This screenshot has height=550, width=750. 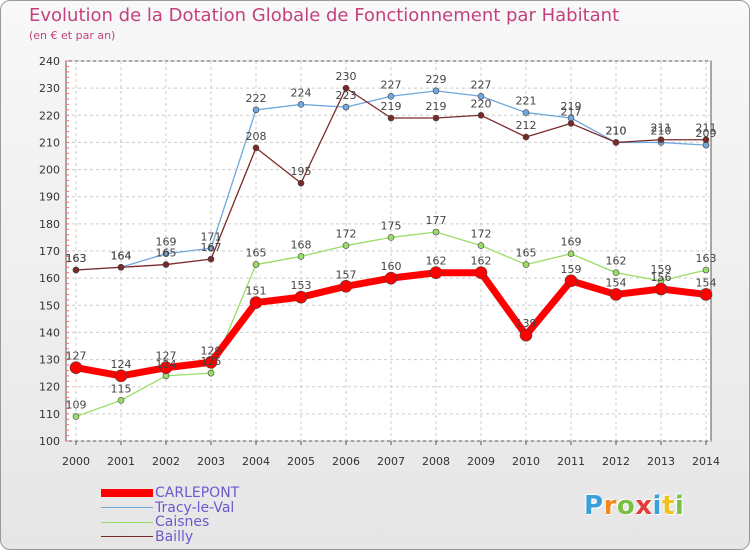 I want to click on x-tick-label: 2014, so click(x=706, y=461).